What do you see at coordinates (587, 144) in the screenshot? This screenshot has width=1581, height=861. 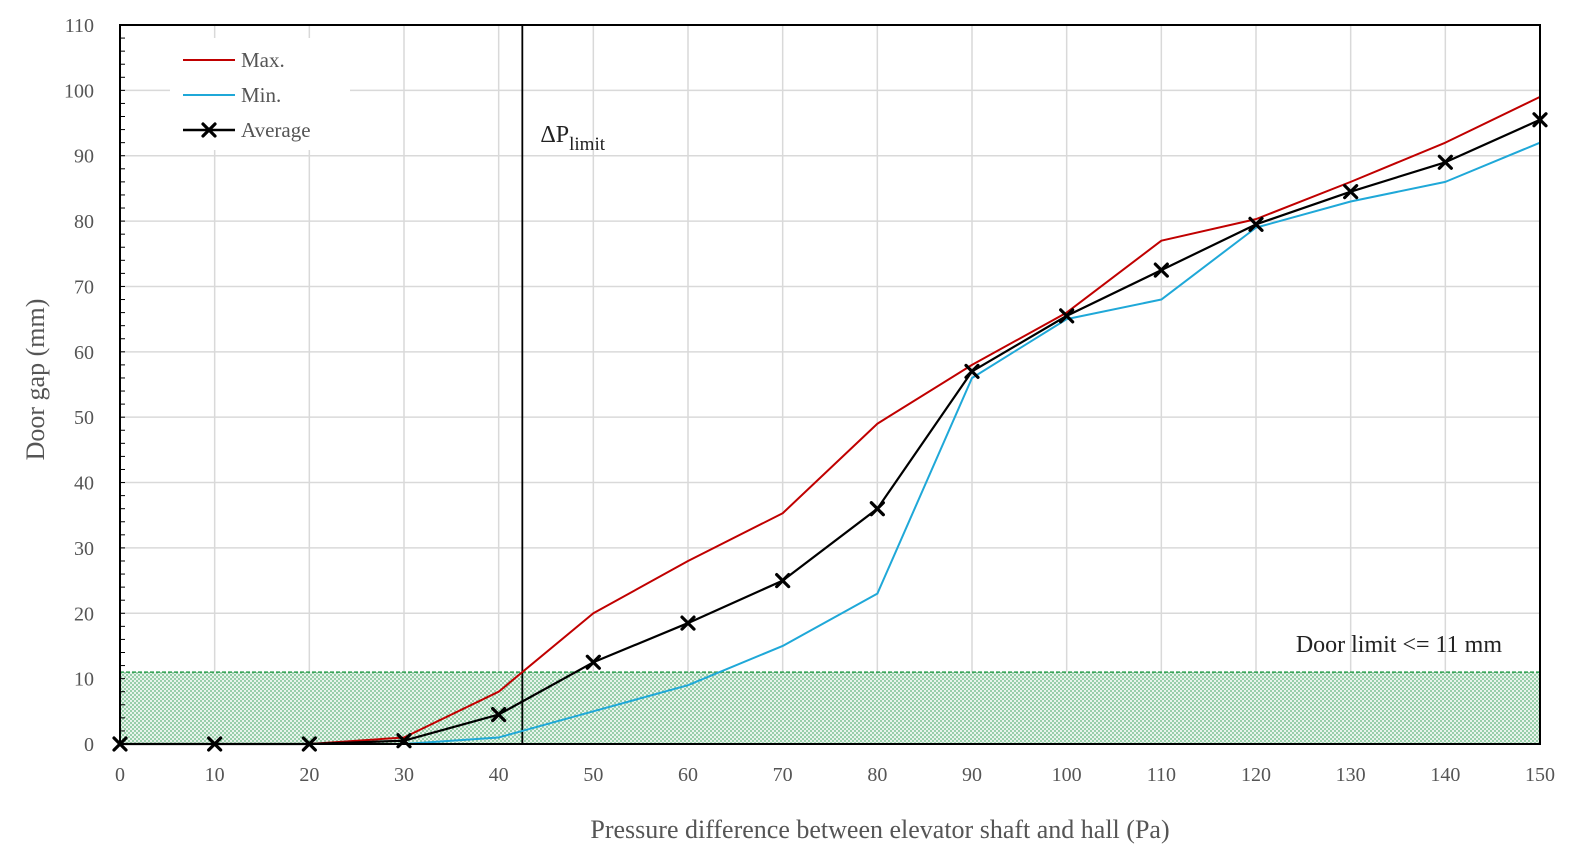 I see `delta-p-subscript: limit` at bounding box center [587, 144].